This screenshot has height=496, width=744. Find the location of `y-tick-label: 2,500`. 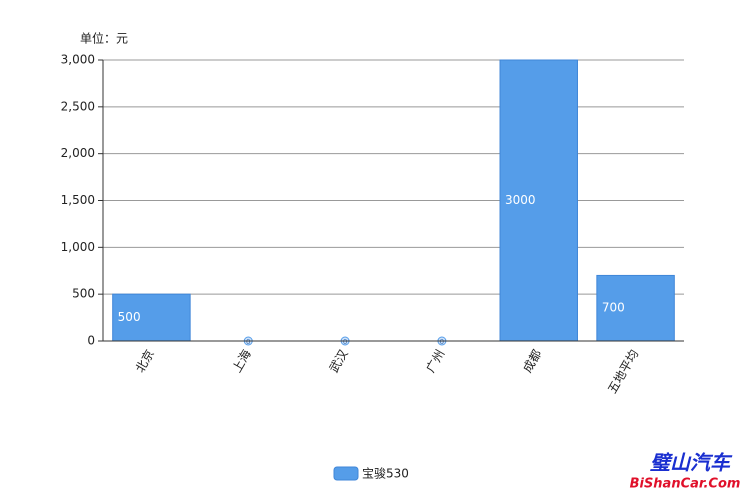

y-tick-label: 2,500 is located at coordinates (78, 106).